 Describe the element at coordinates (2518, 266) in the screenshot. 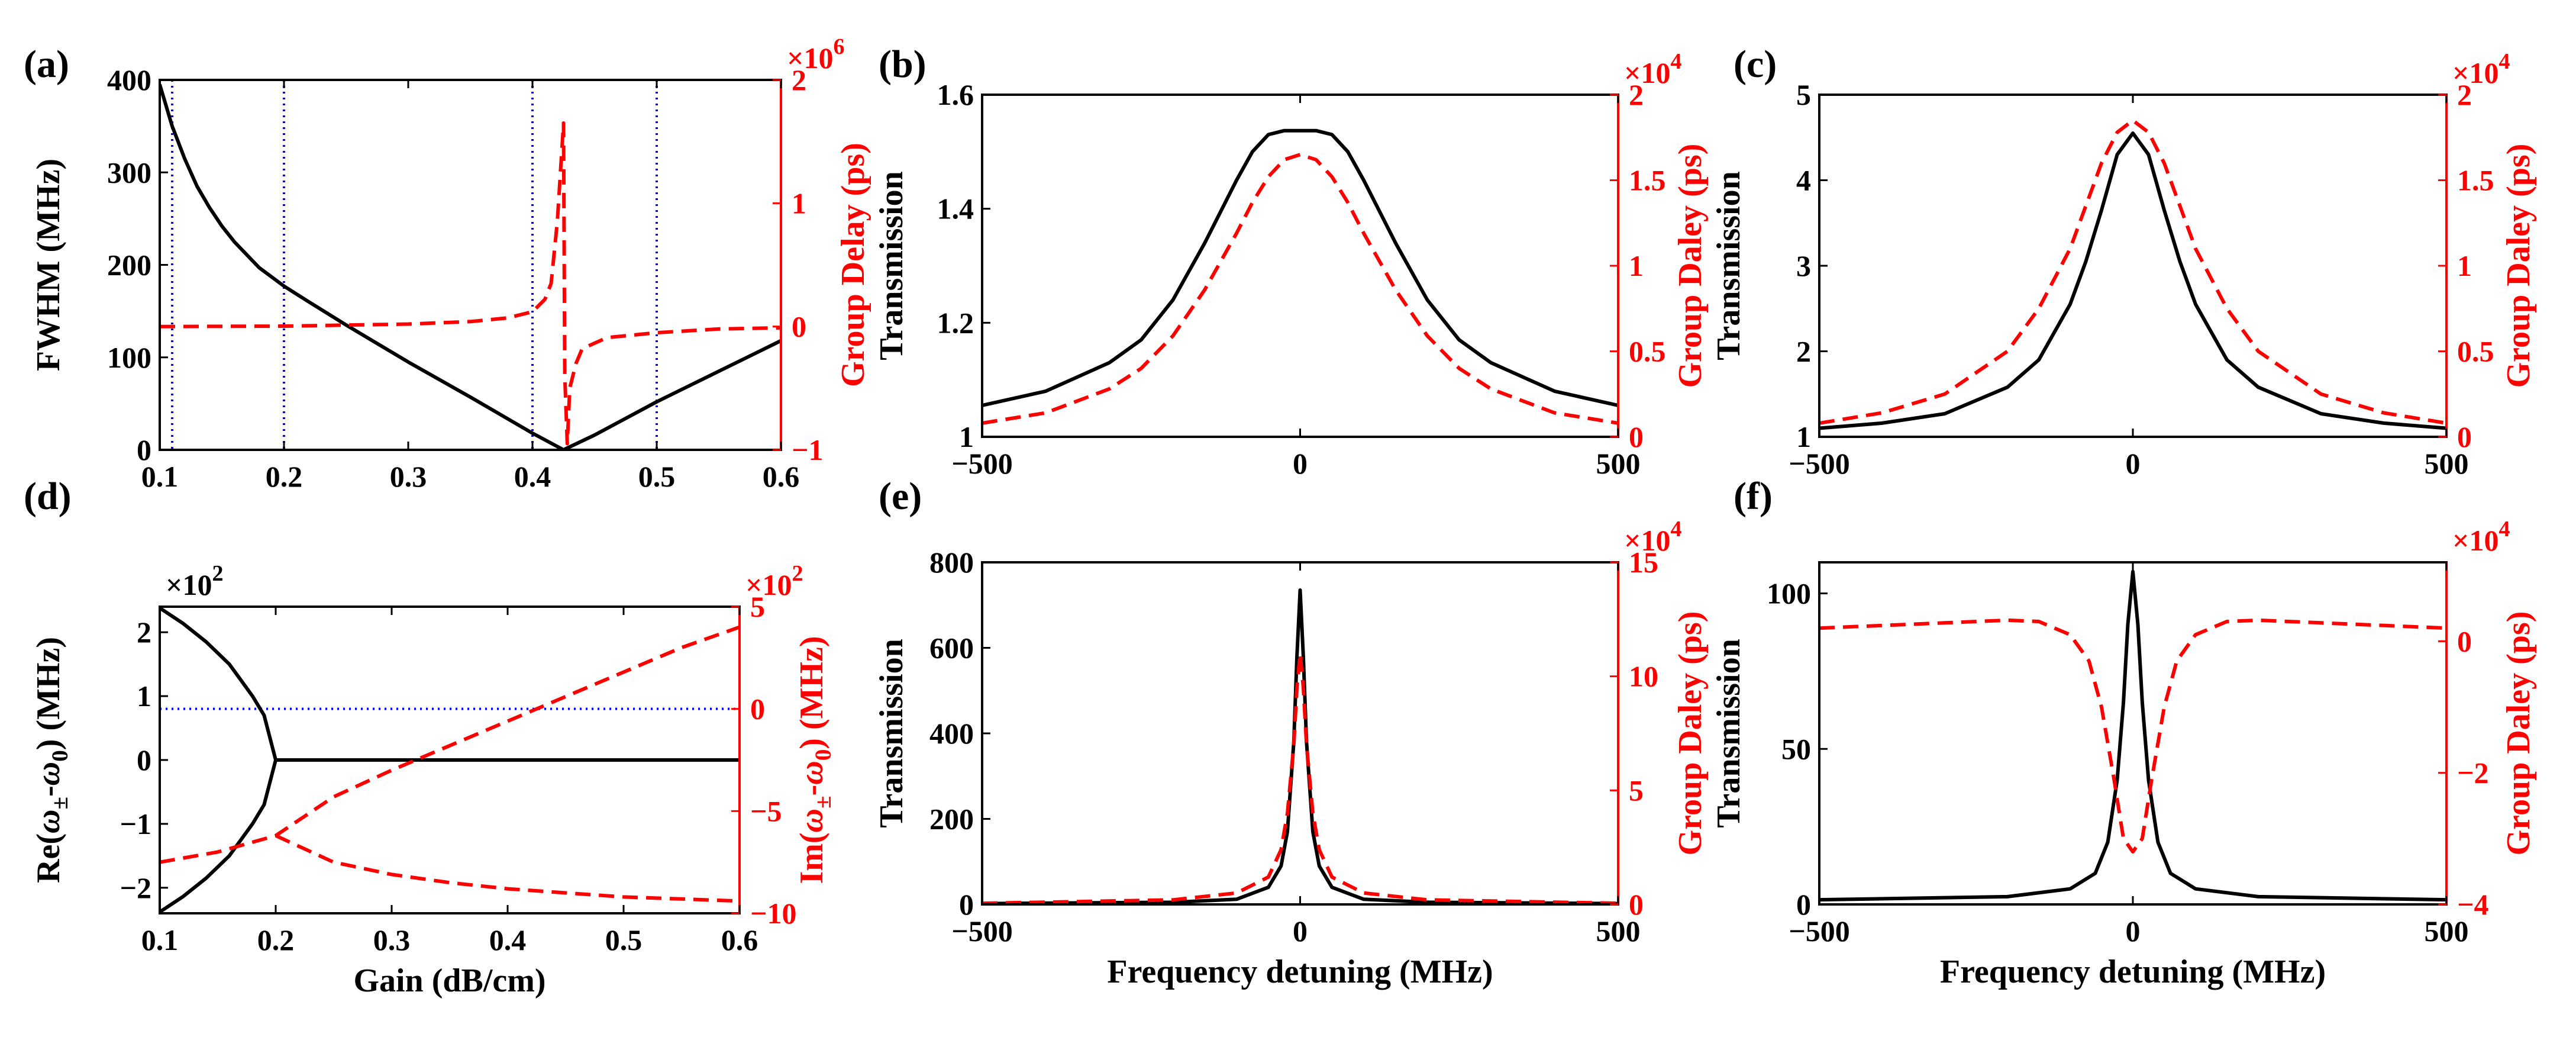

I see `svg-text: Group Daley (ps)` at that location.